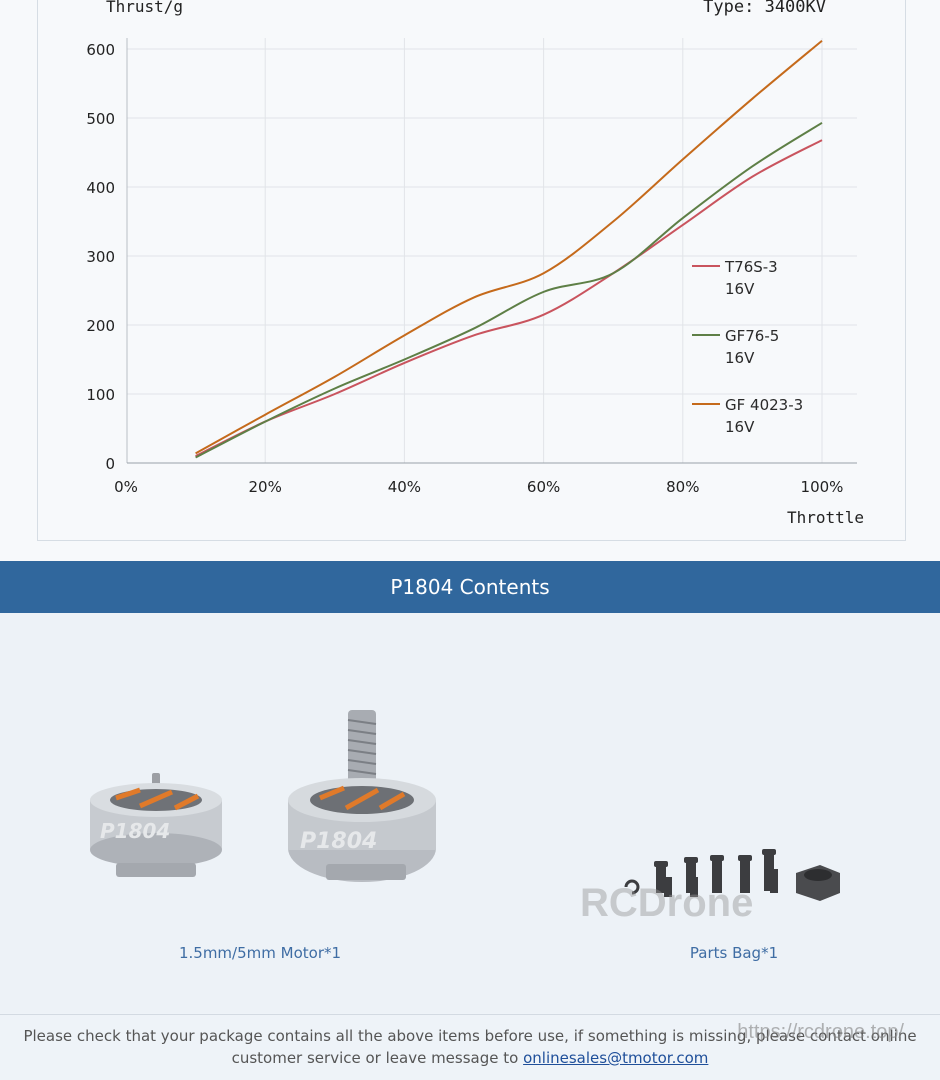 The image size is (940, 1080). I want to click on y-tick-label: 200, so click(100, 326).